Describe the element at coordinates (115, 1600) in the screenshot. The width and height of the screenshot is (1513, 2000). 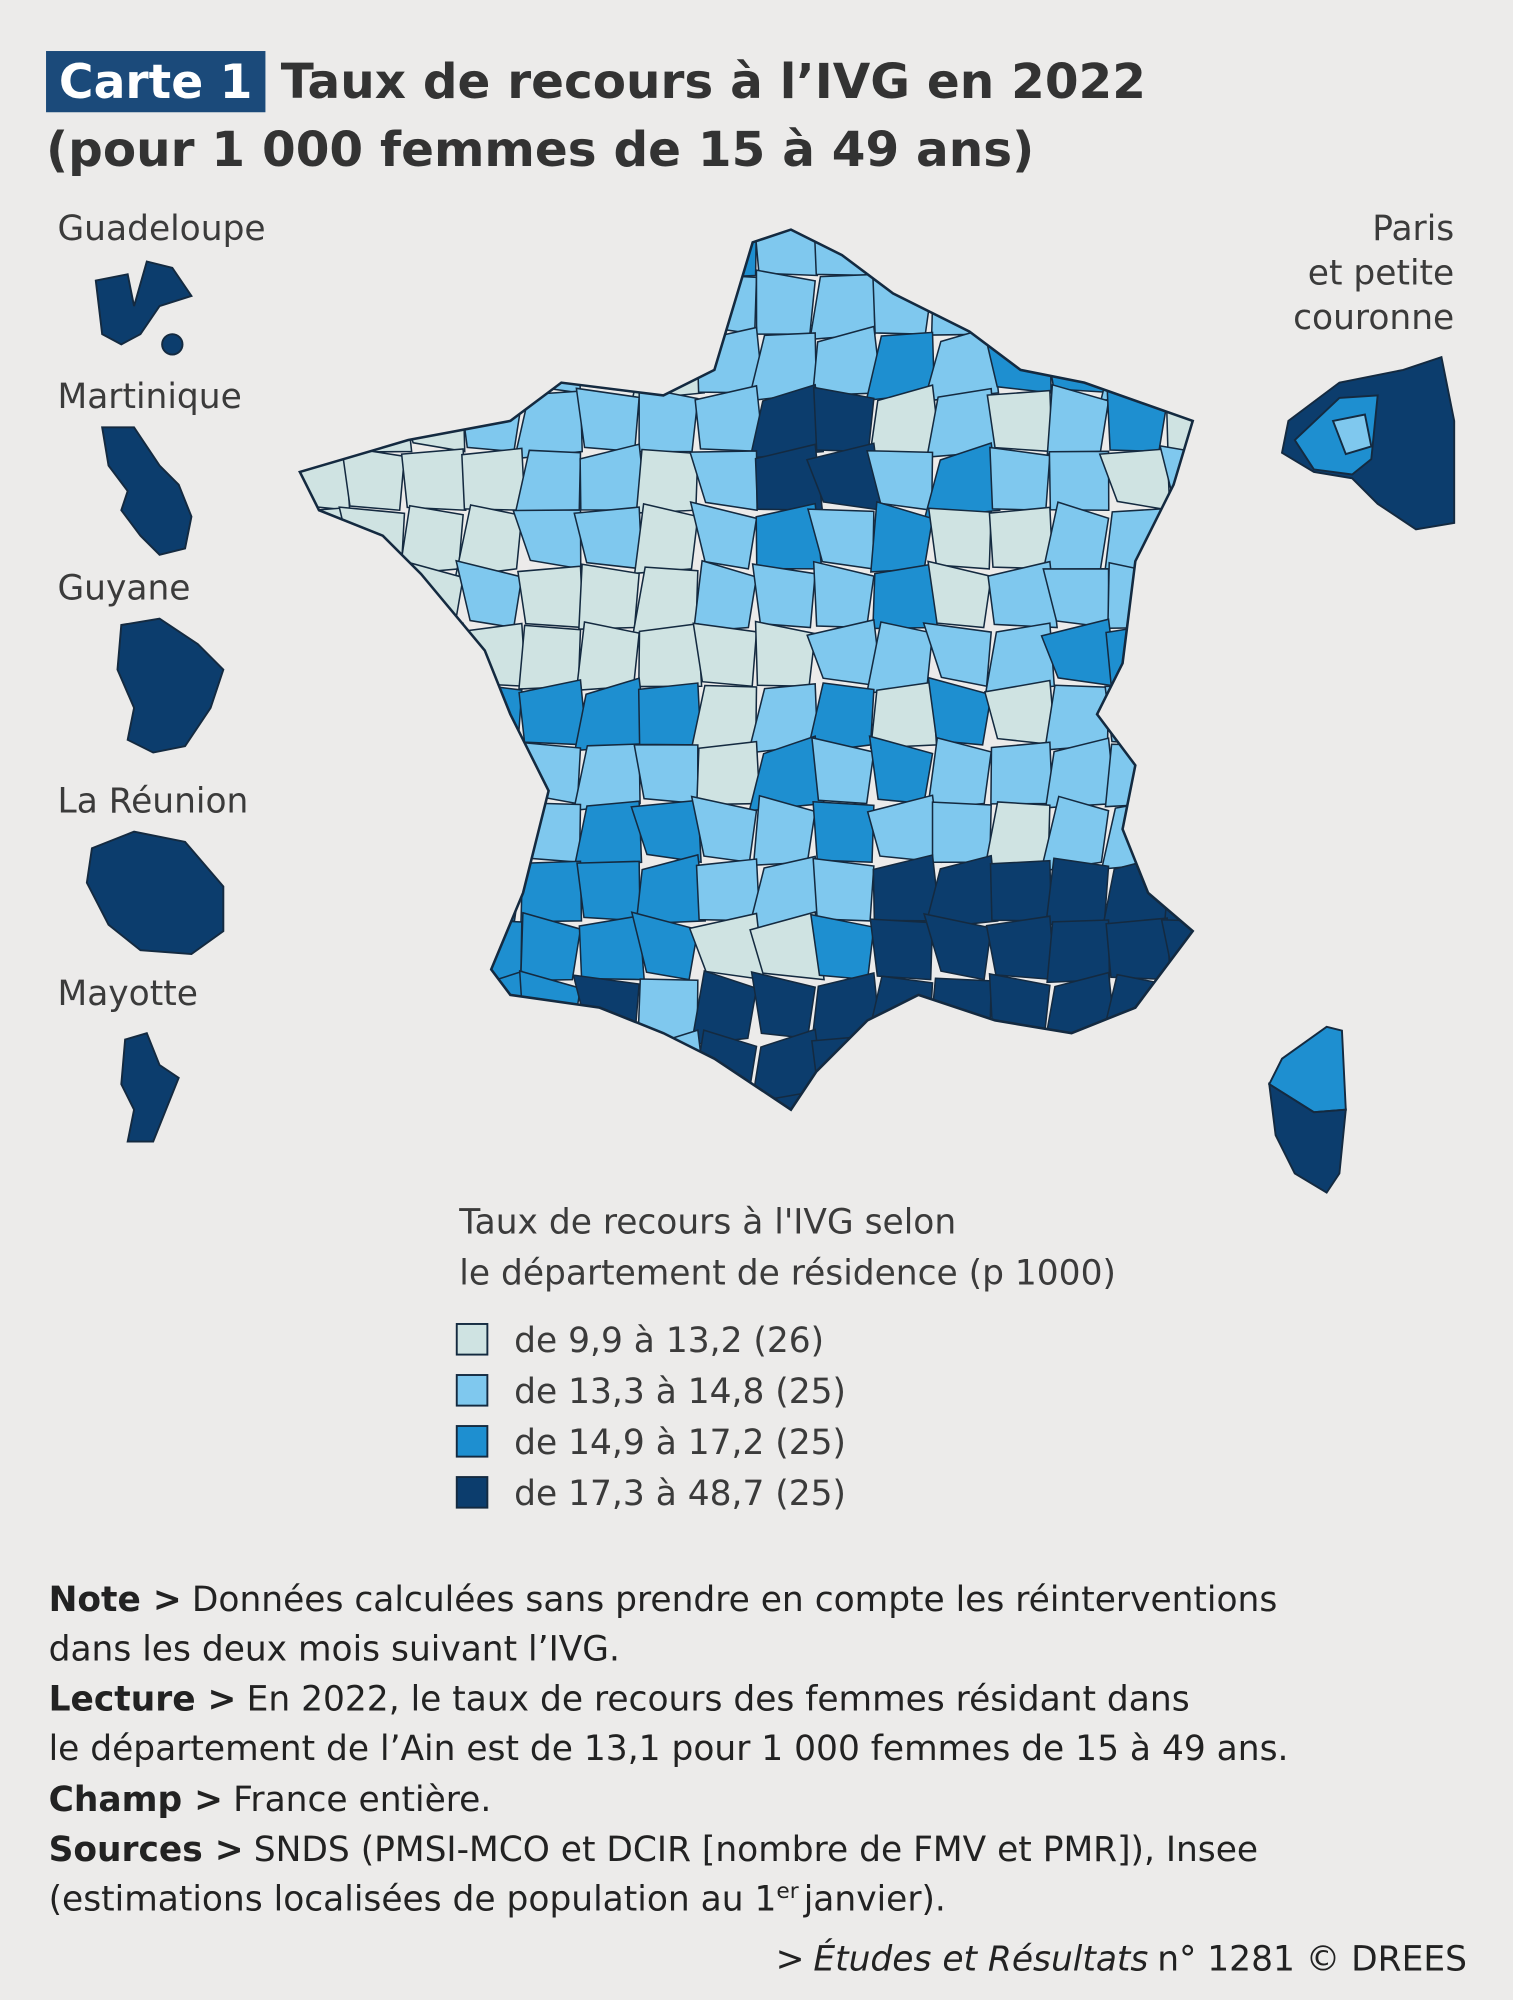
I see `note-label: Note >` at that location.